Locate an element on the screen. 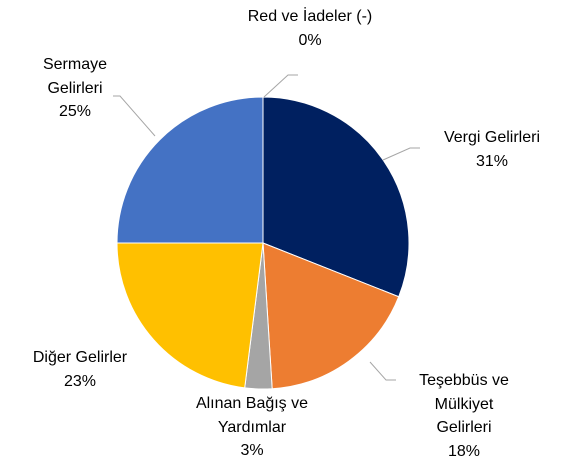 The width and height of the screenshot is (575, 463). category-label: Diğer Gelirler is located at coordinates (80, 358).